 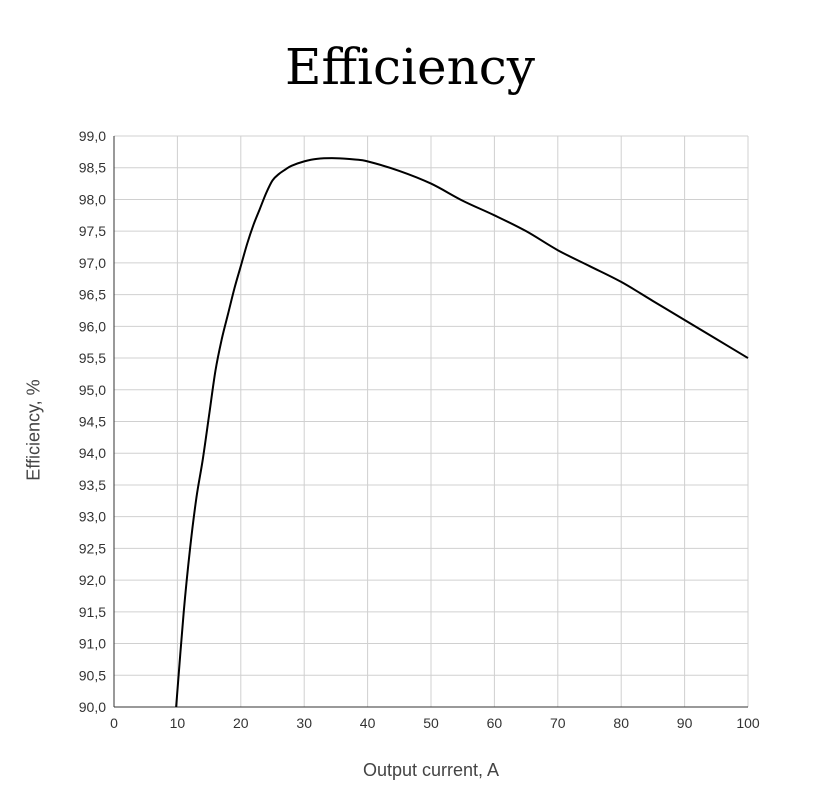 What do you see at coordinates (178, 723) in the screenshot?
I see `x-tick-label: 10` at bounding box center [178, 723].